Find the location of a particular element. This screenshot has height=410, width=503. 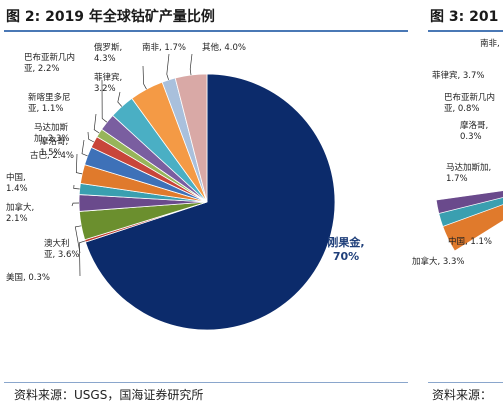

source-rule-left is located at coordinates (206, 382).